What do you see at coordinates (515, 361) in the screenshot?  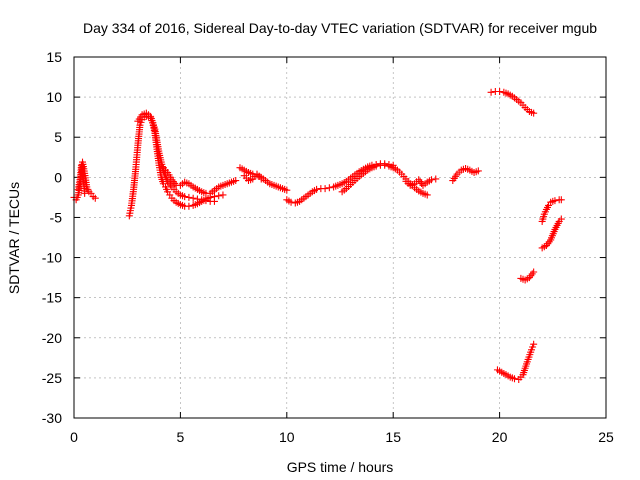 I see `series-seg13` at bounding box center [515, 361].